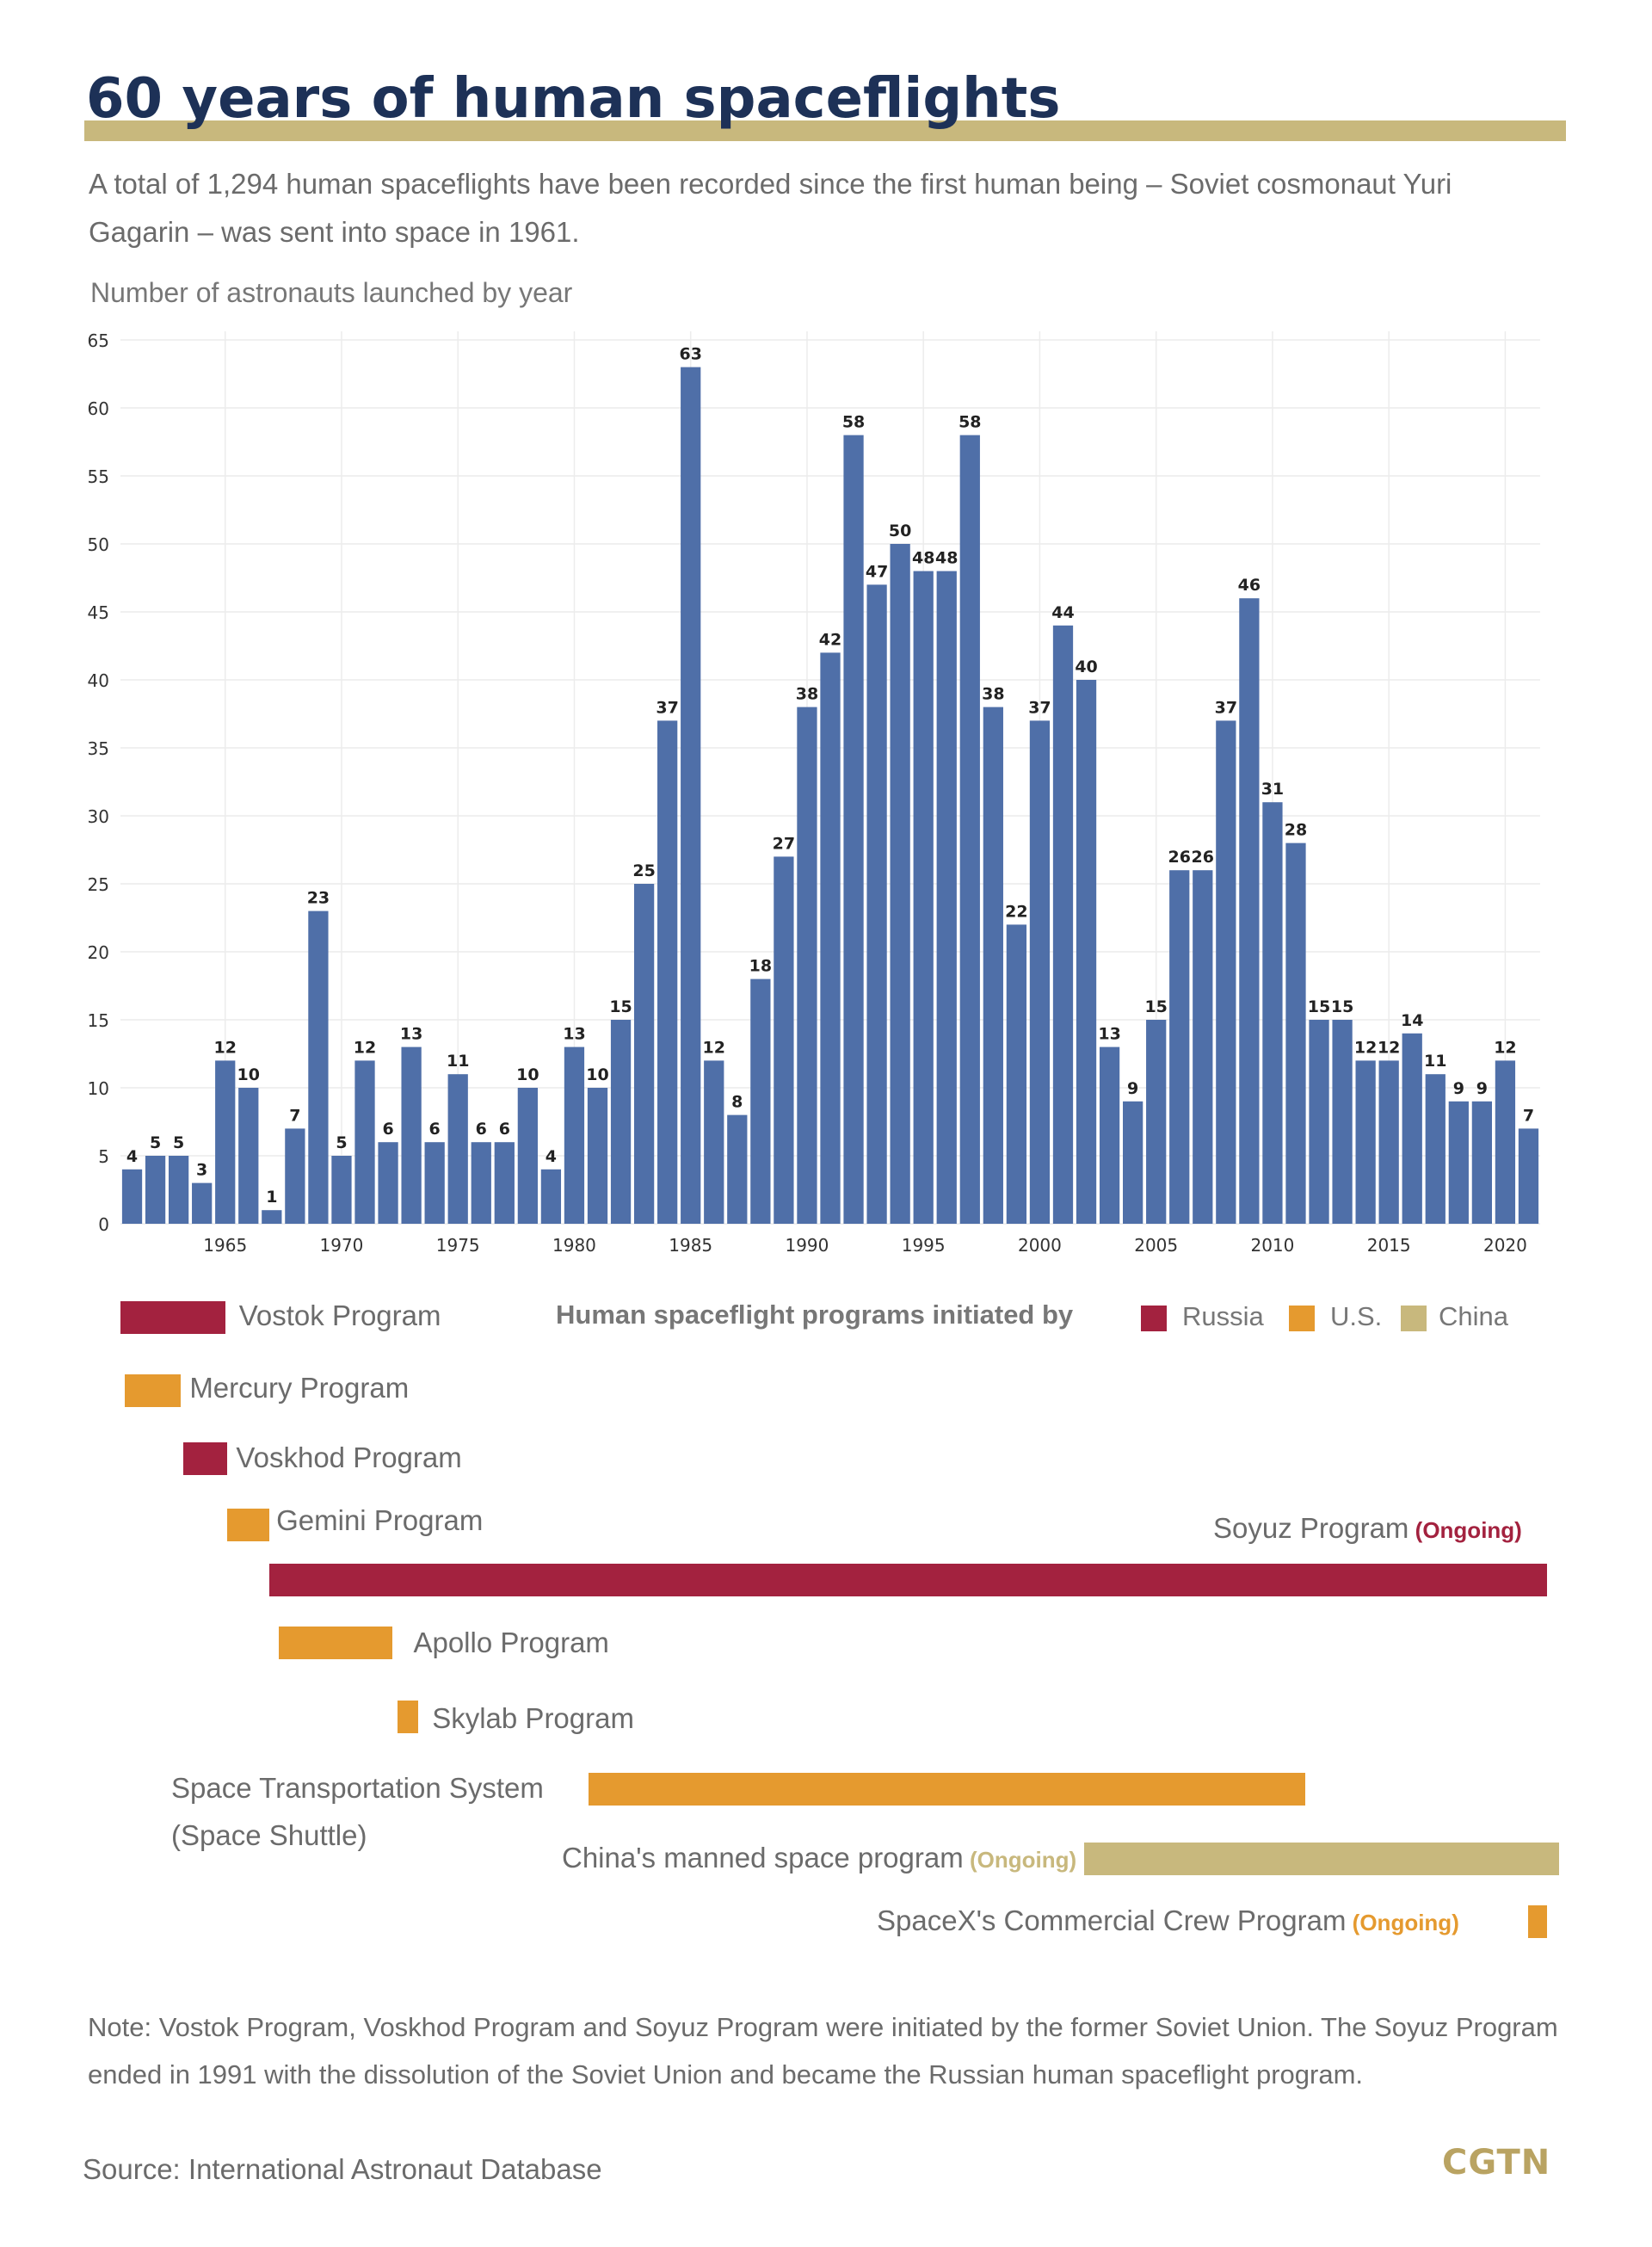 The height and width of the screenshot is (2247, 1652). I want to click on x-tick-label: 1980, so click(574, 1245).